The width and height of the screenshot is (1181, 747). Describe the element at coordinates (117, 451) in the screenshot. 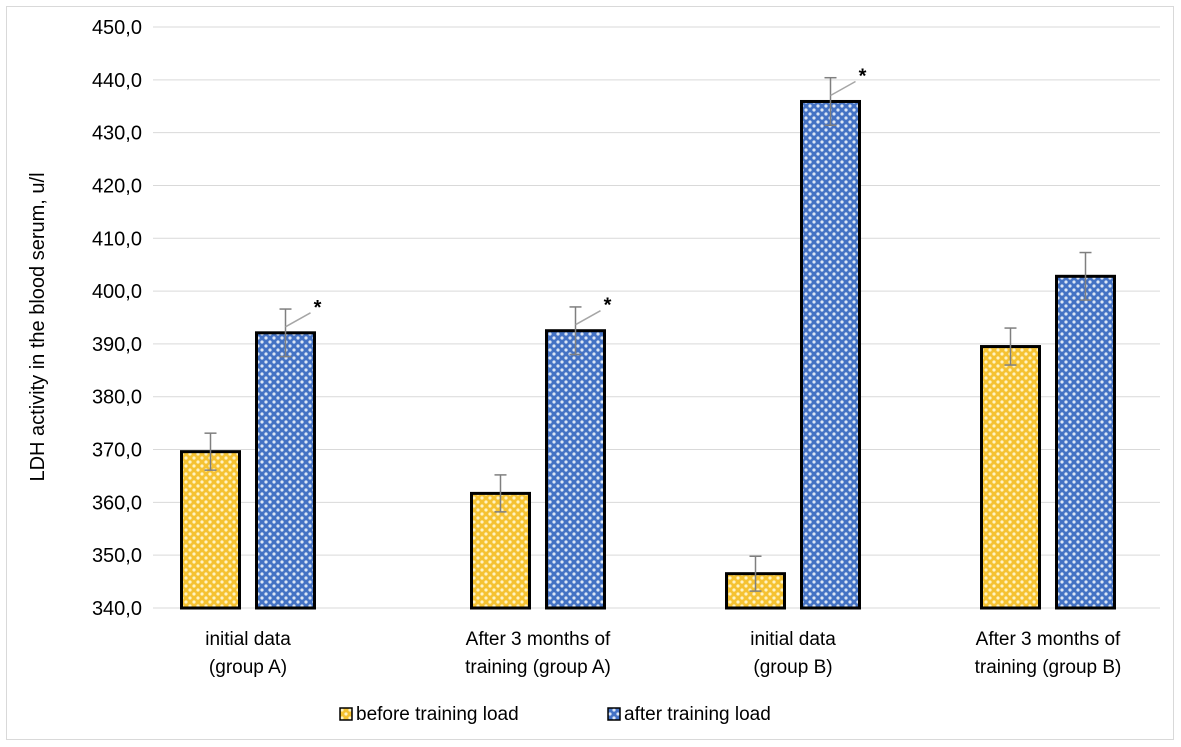

I see `y-tick-label: 370,0` at that location.